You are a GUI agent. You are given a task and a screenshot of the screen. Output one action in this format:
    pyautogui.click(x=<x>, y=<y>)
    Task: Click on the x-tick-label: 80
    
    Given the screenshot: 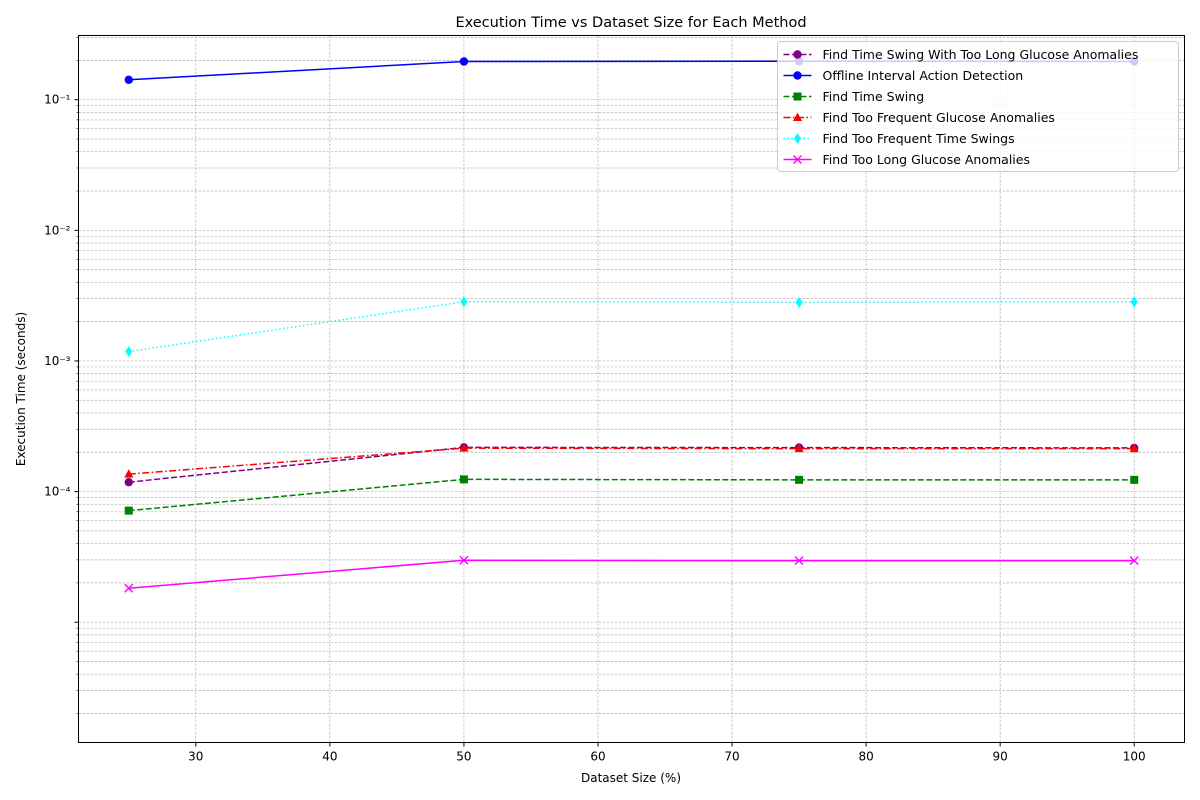 What is the action you would take?
    pyautogui.click(x=865, y=757)
    